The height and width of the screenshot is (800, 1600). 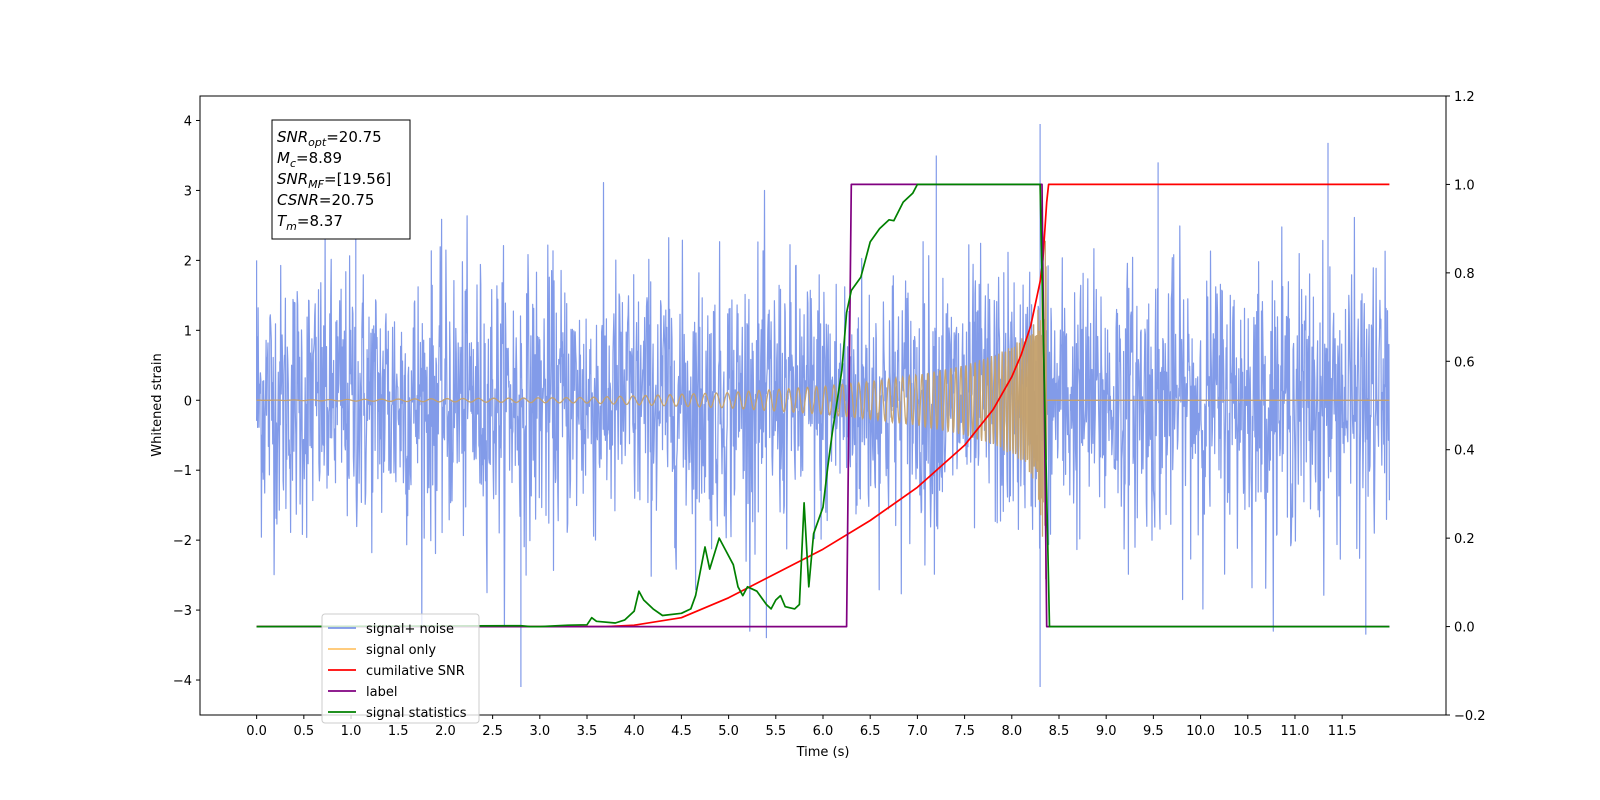 What do you see at coordinates (1464, 97) in the screenshot?
I see `y-right-tick-label: 1.2` at bounding box center [1464, 97].